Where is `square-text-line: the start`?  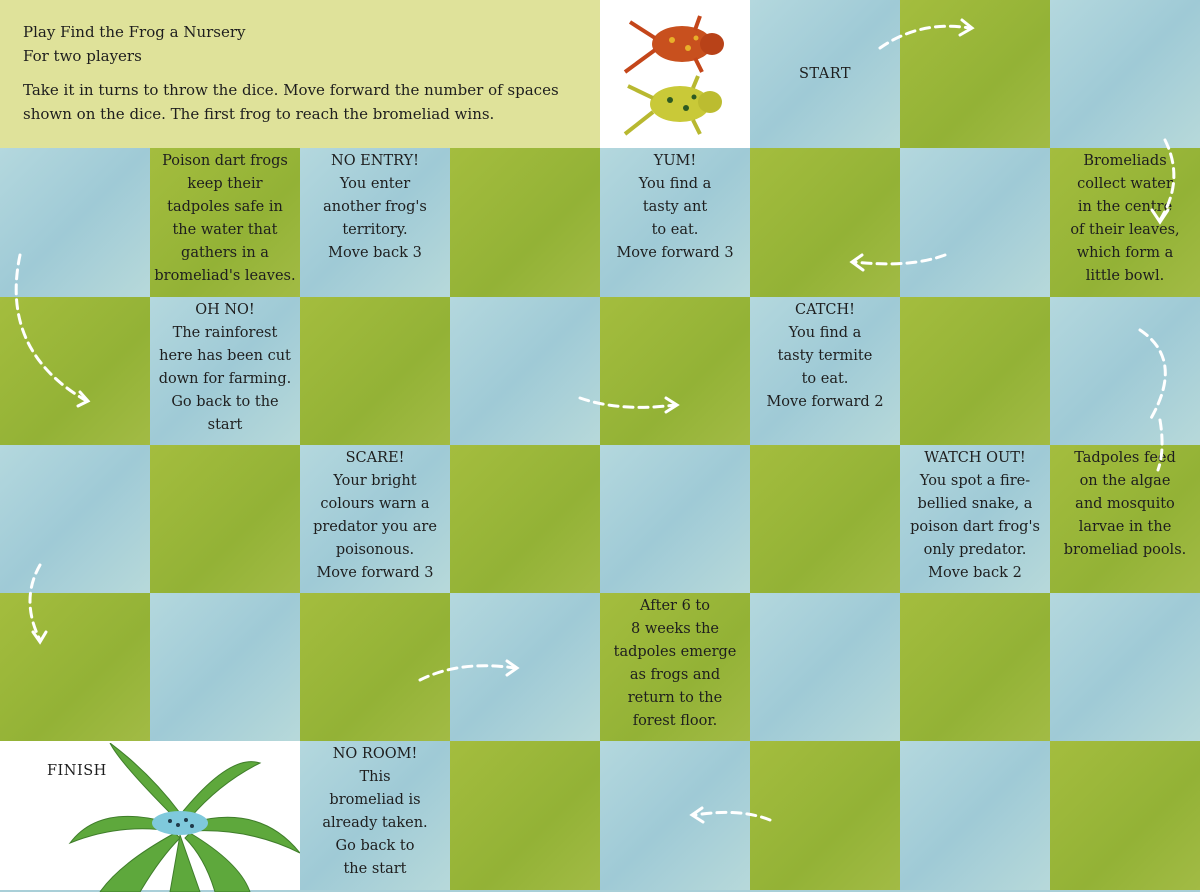 square-text-line: the start is located at coordinates (375, 869).